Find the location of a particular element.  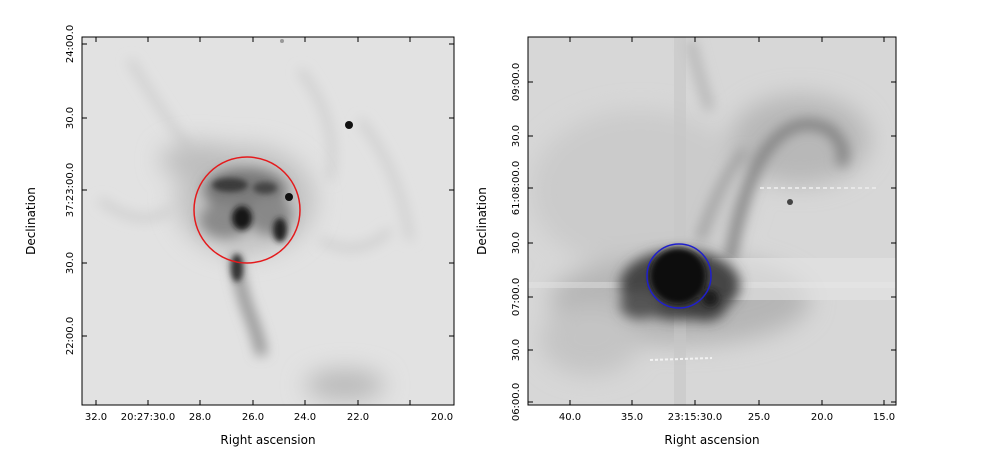

right-x-tick-label: 25.0 is located at coordinates (759, 417).